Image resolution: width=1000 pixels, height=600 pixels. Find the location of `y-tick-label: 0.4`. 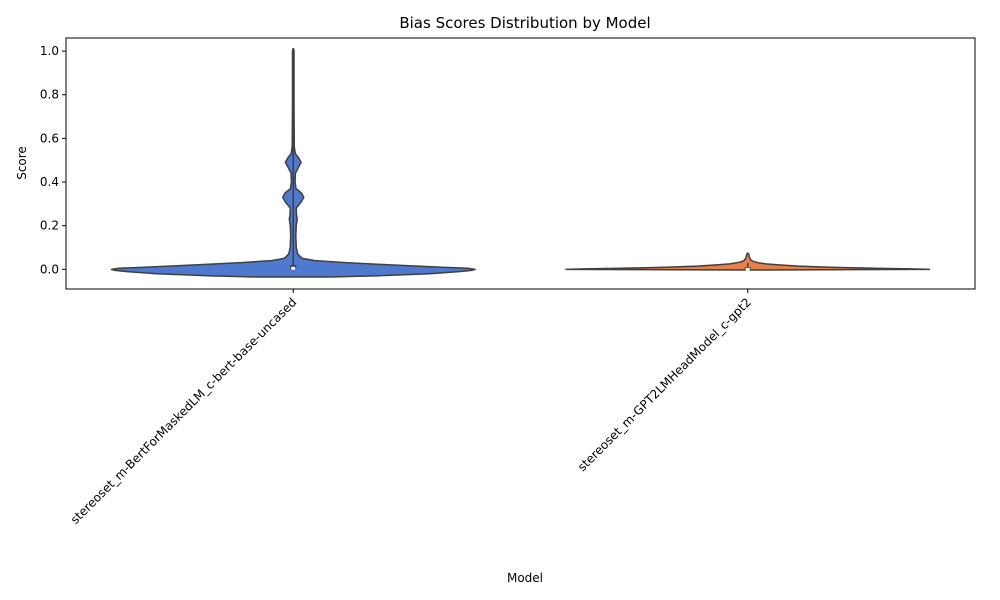

y-tick-label: 0.4 is located at coordinates (49, 182).